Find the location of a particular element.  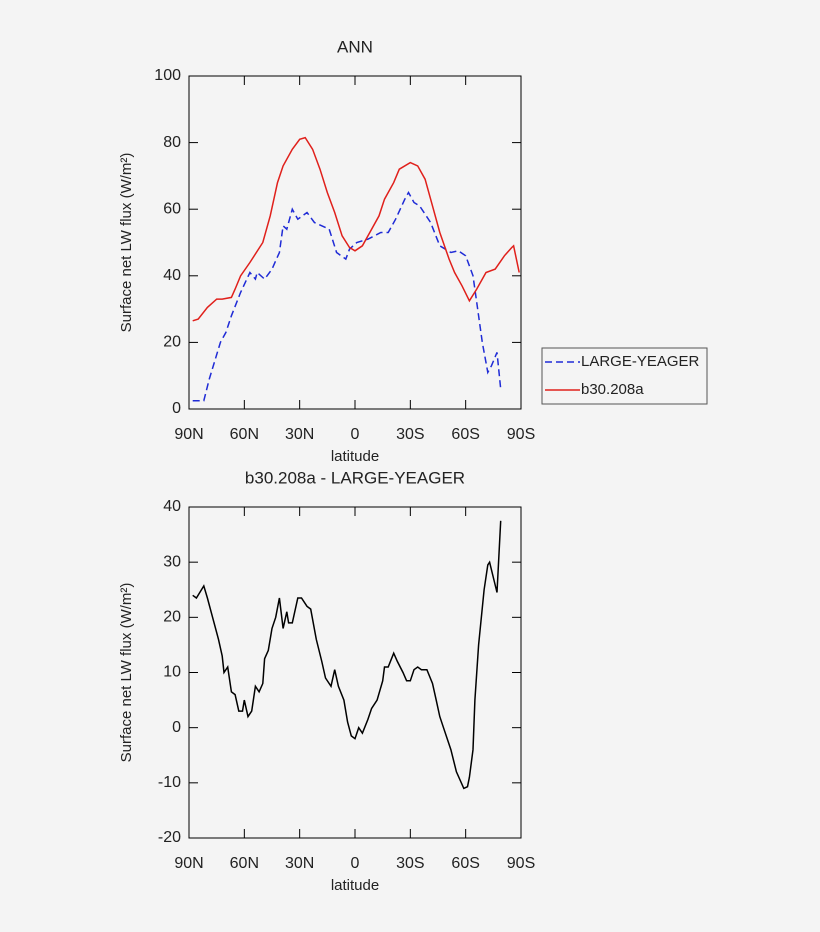

chart-title: ANN is located at coordinates (355, 46).